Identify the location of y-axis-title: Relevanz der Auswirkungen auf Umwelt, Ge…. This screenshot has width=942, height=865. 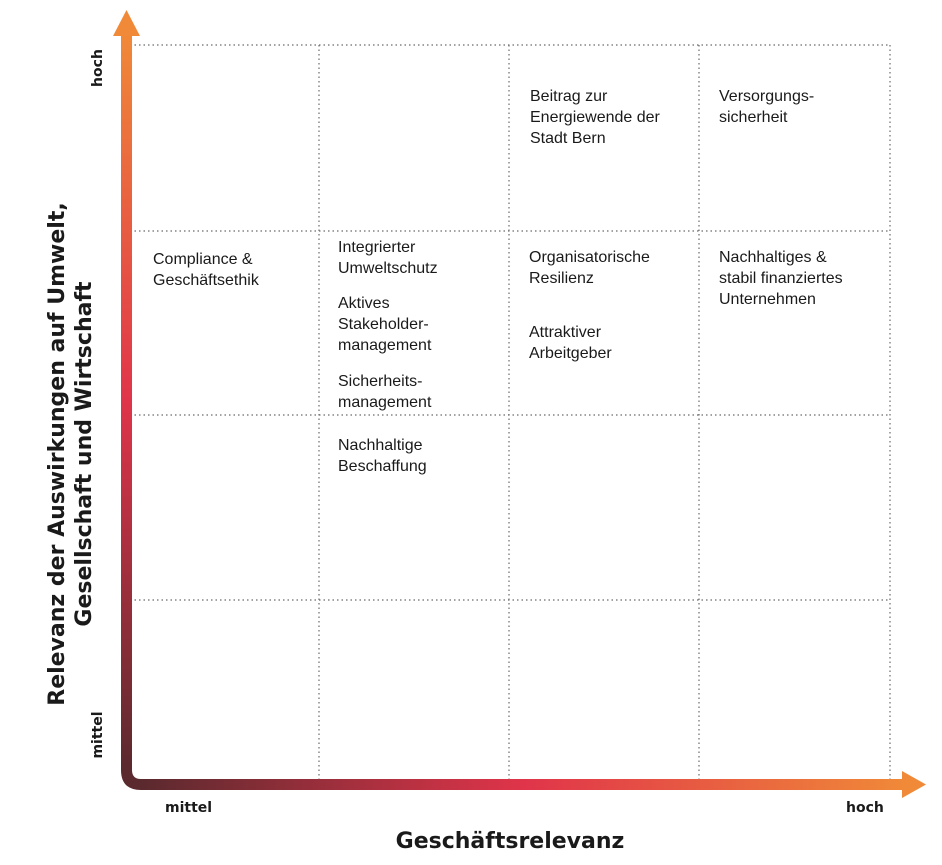
(72, 454).